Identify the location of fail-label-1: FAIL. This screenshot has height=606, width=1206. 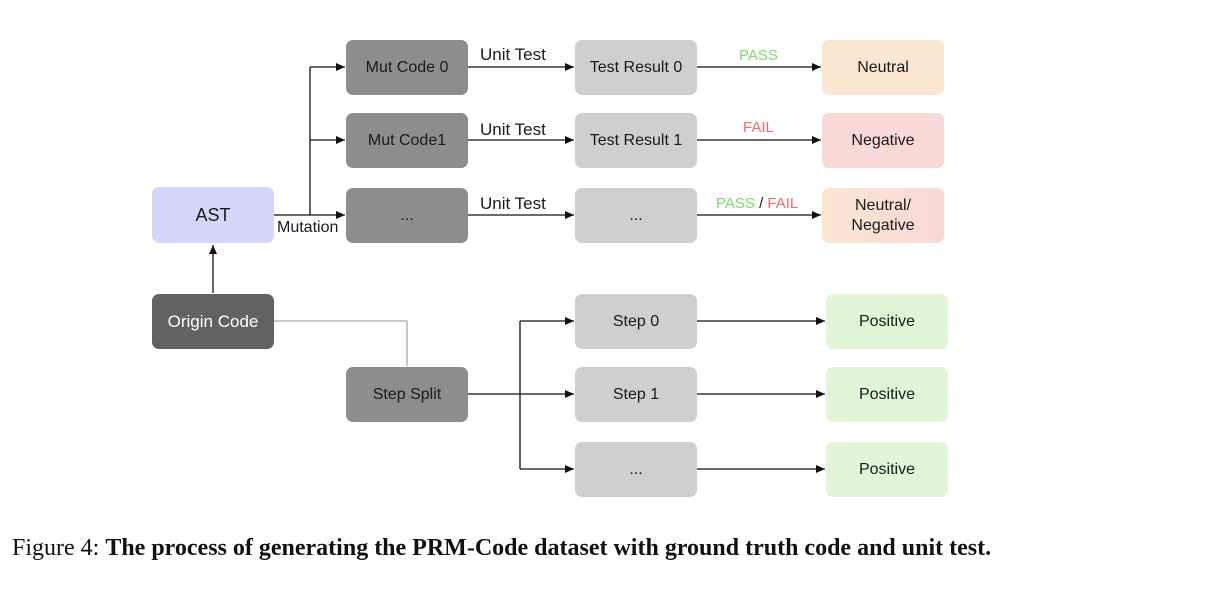
(758, 127).